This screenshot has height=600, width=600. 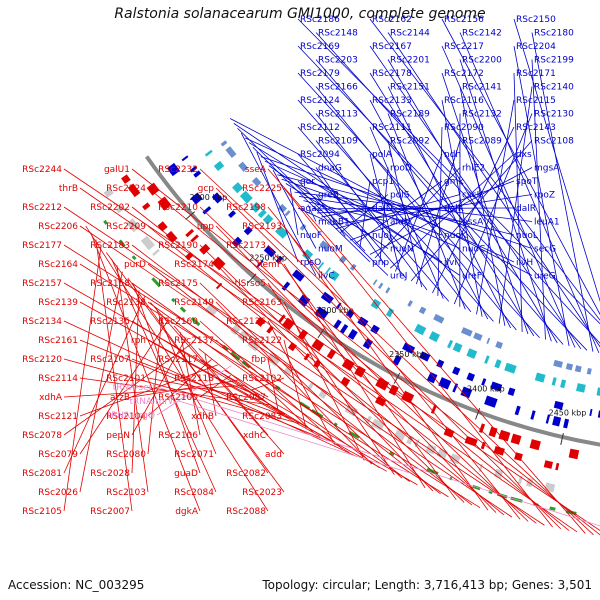 I want to click on red-label: RSc2007, so click(x=110, y=512).